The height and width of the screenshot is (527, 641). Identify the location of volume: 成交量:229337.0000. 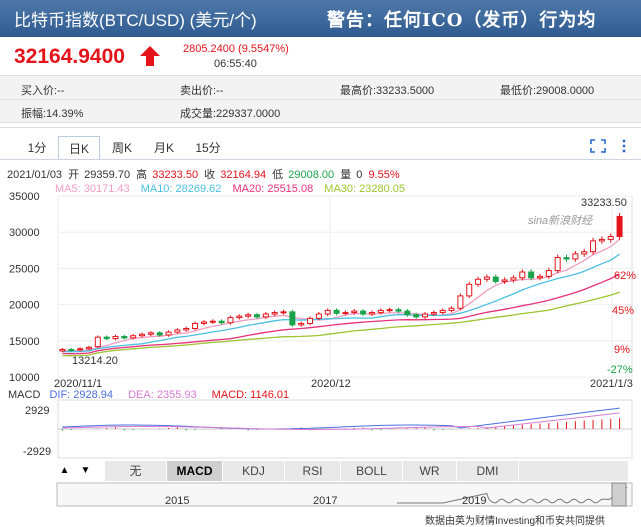
(230, 114).